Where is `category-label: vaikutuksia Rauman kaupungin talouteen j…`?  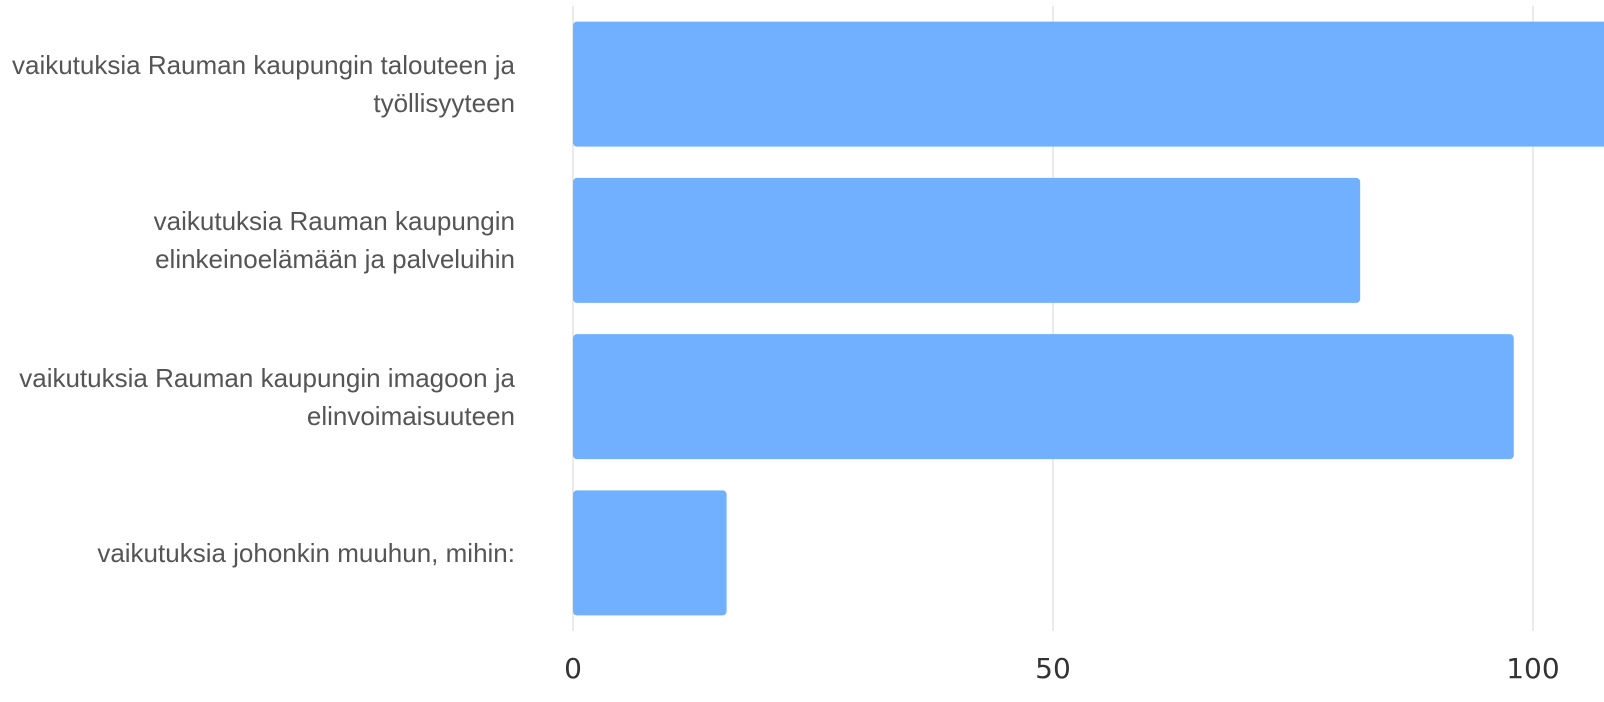 category-label: vaikutuksia Rauman kaupungin talouteen j… is located at coordinates (263, 84).